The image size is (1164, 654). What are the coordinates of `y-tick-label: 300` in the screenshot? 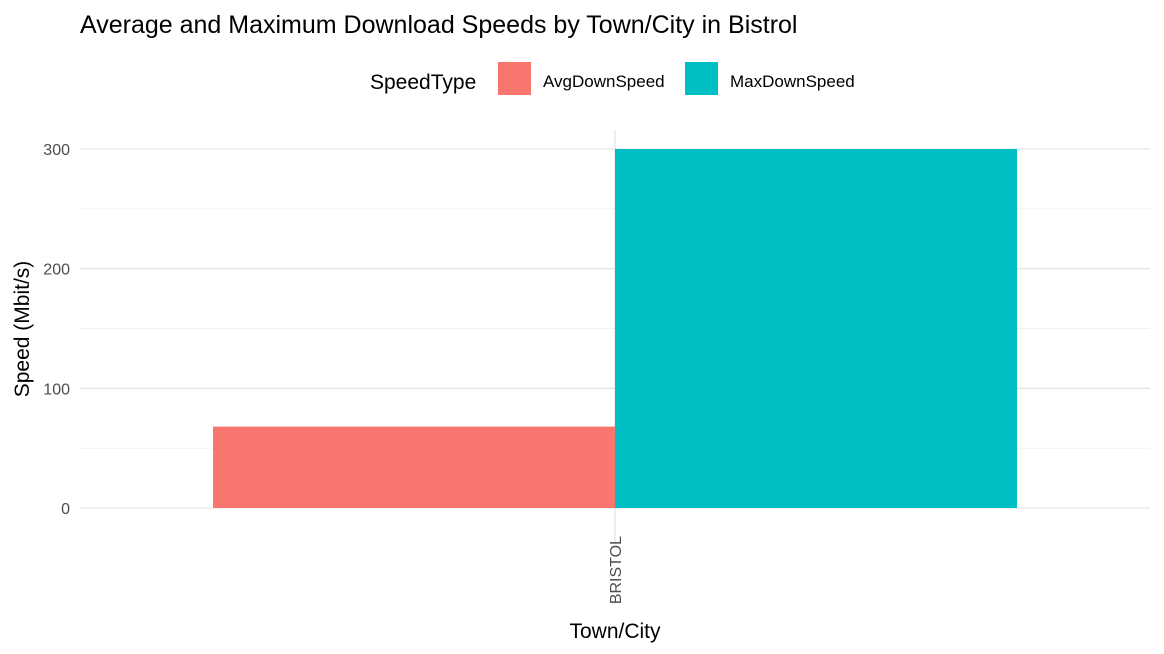 It's located at (56, 150).